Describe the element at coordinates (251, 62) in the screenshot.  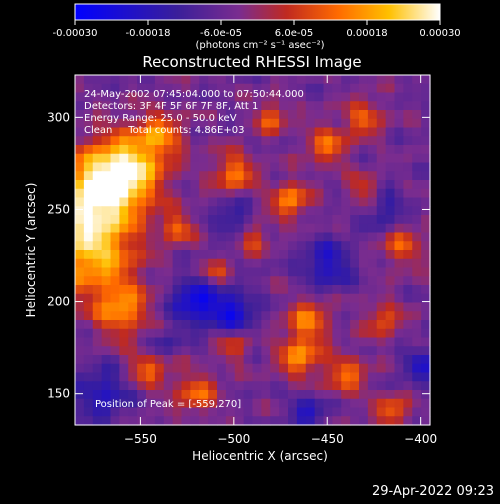
I see `chart-title: Reconstructed RHESSI Image` at that location.